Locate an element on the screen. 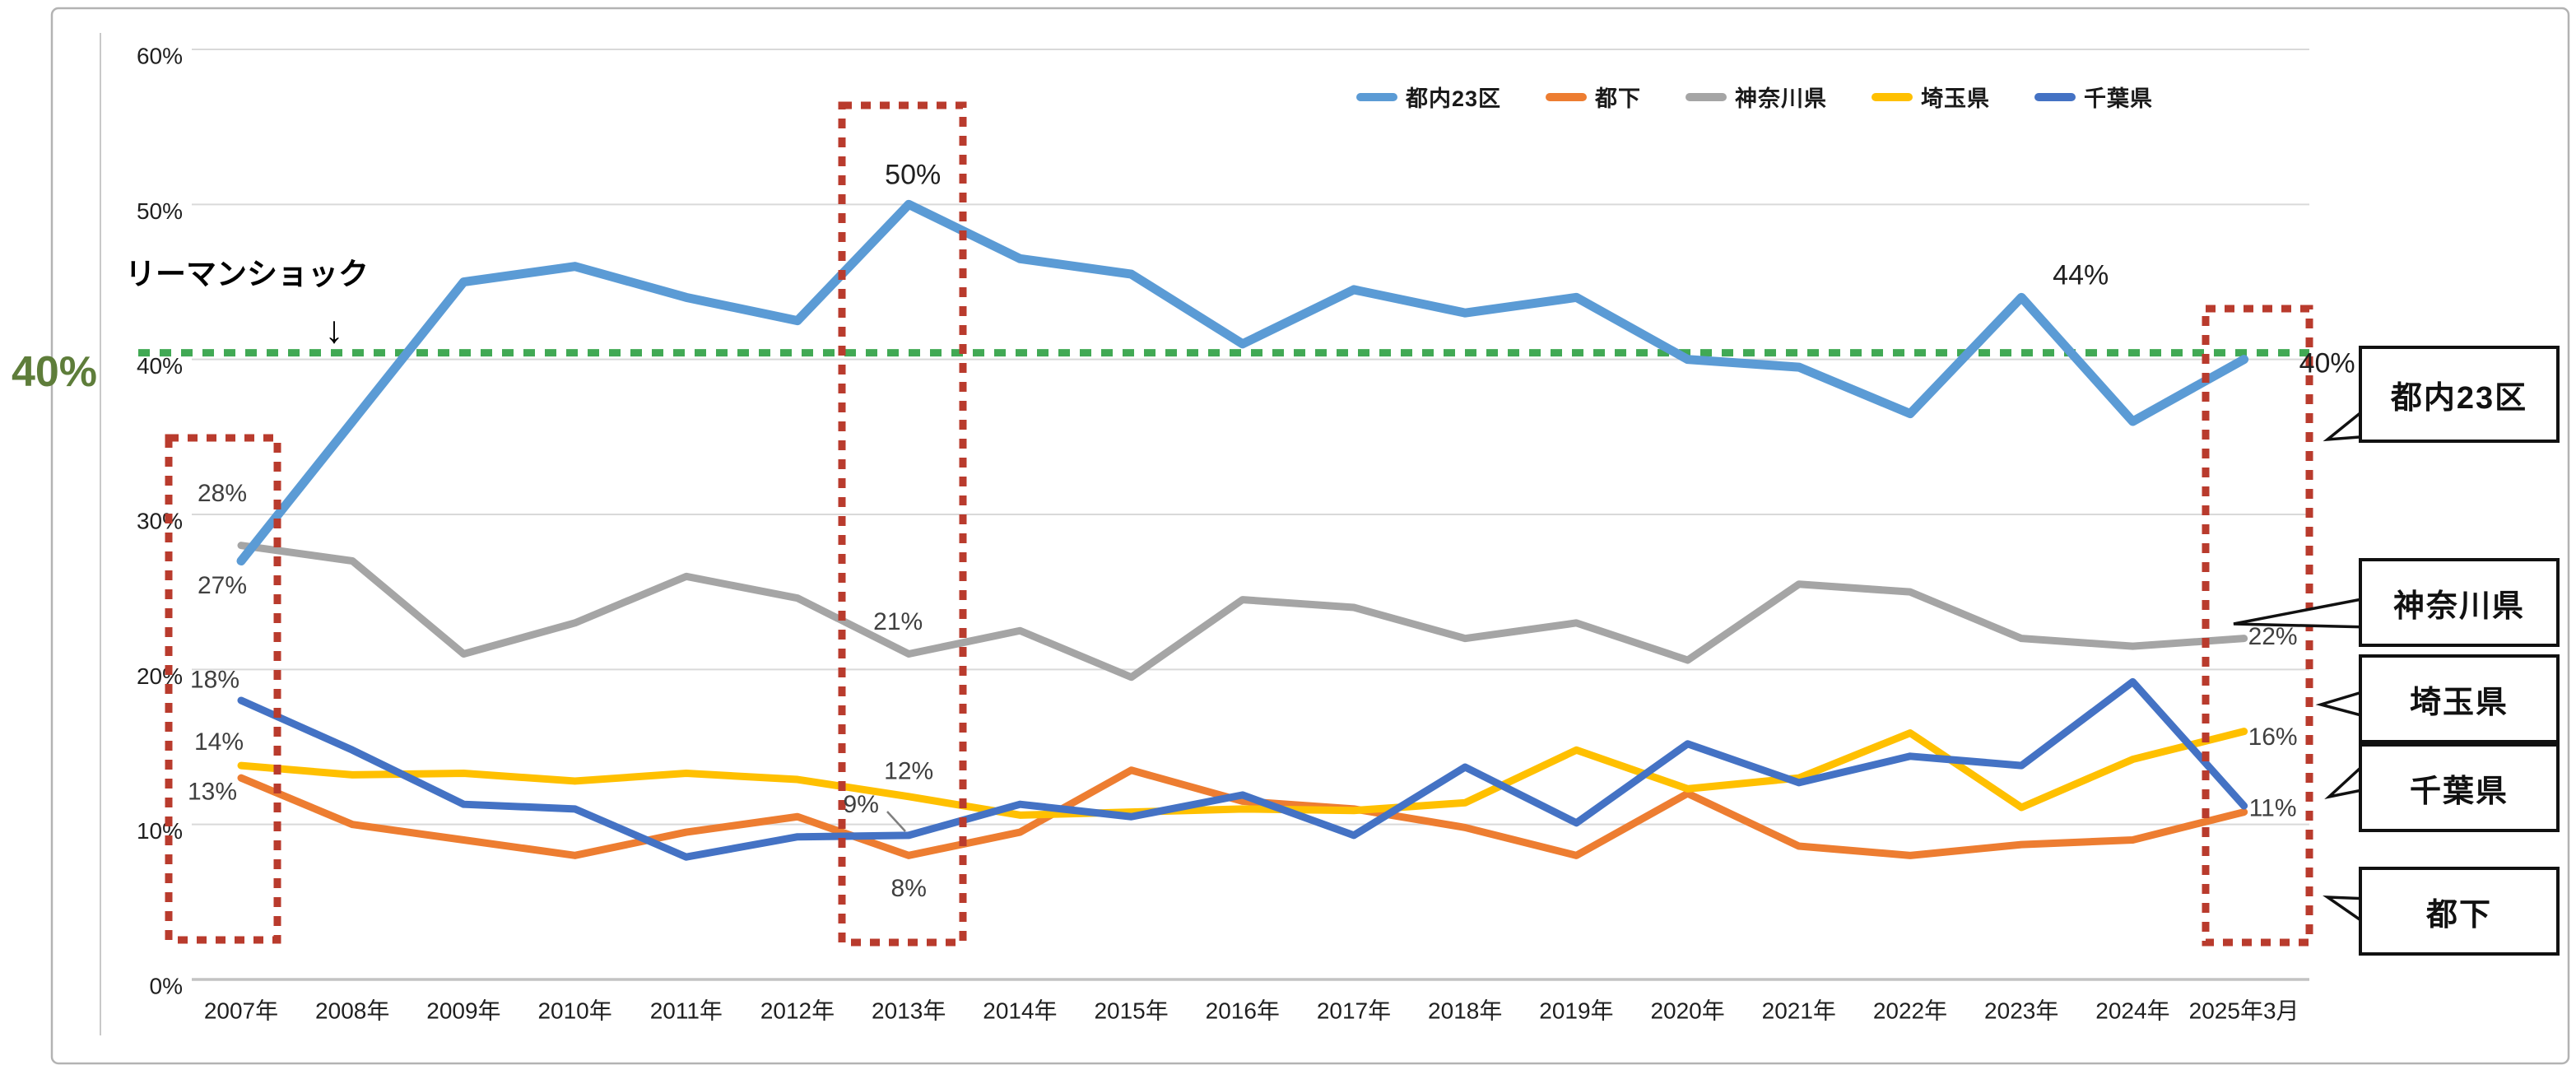 The height and width of the screenshot is (1070, 2576). point-label-8%: 8% is located at coordinates (909, 888).